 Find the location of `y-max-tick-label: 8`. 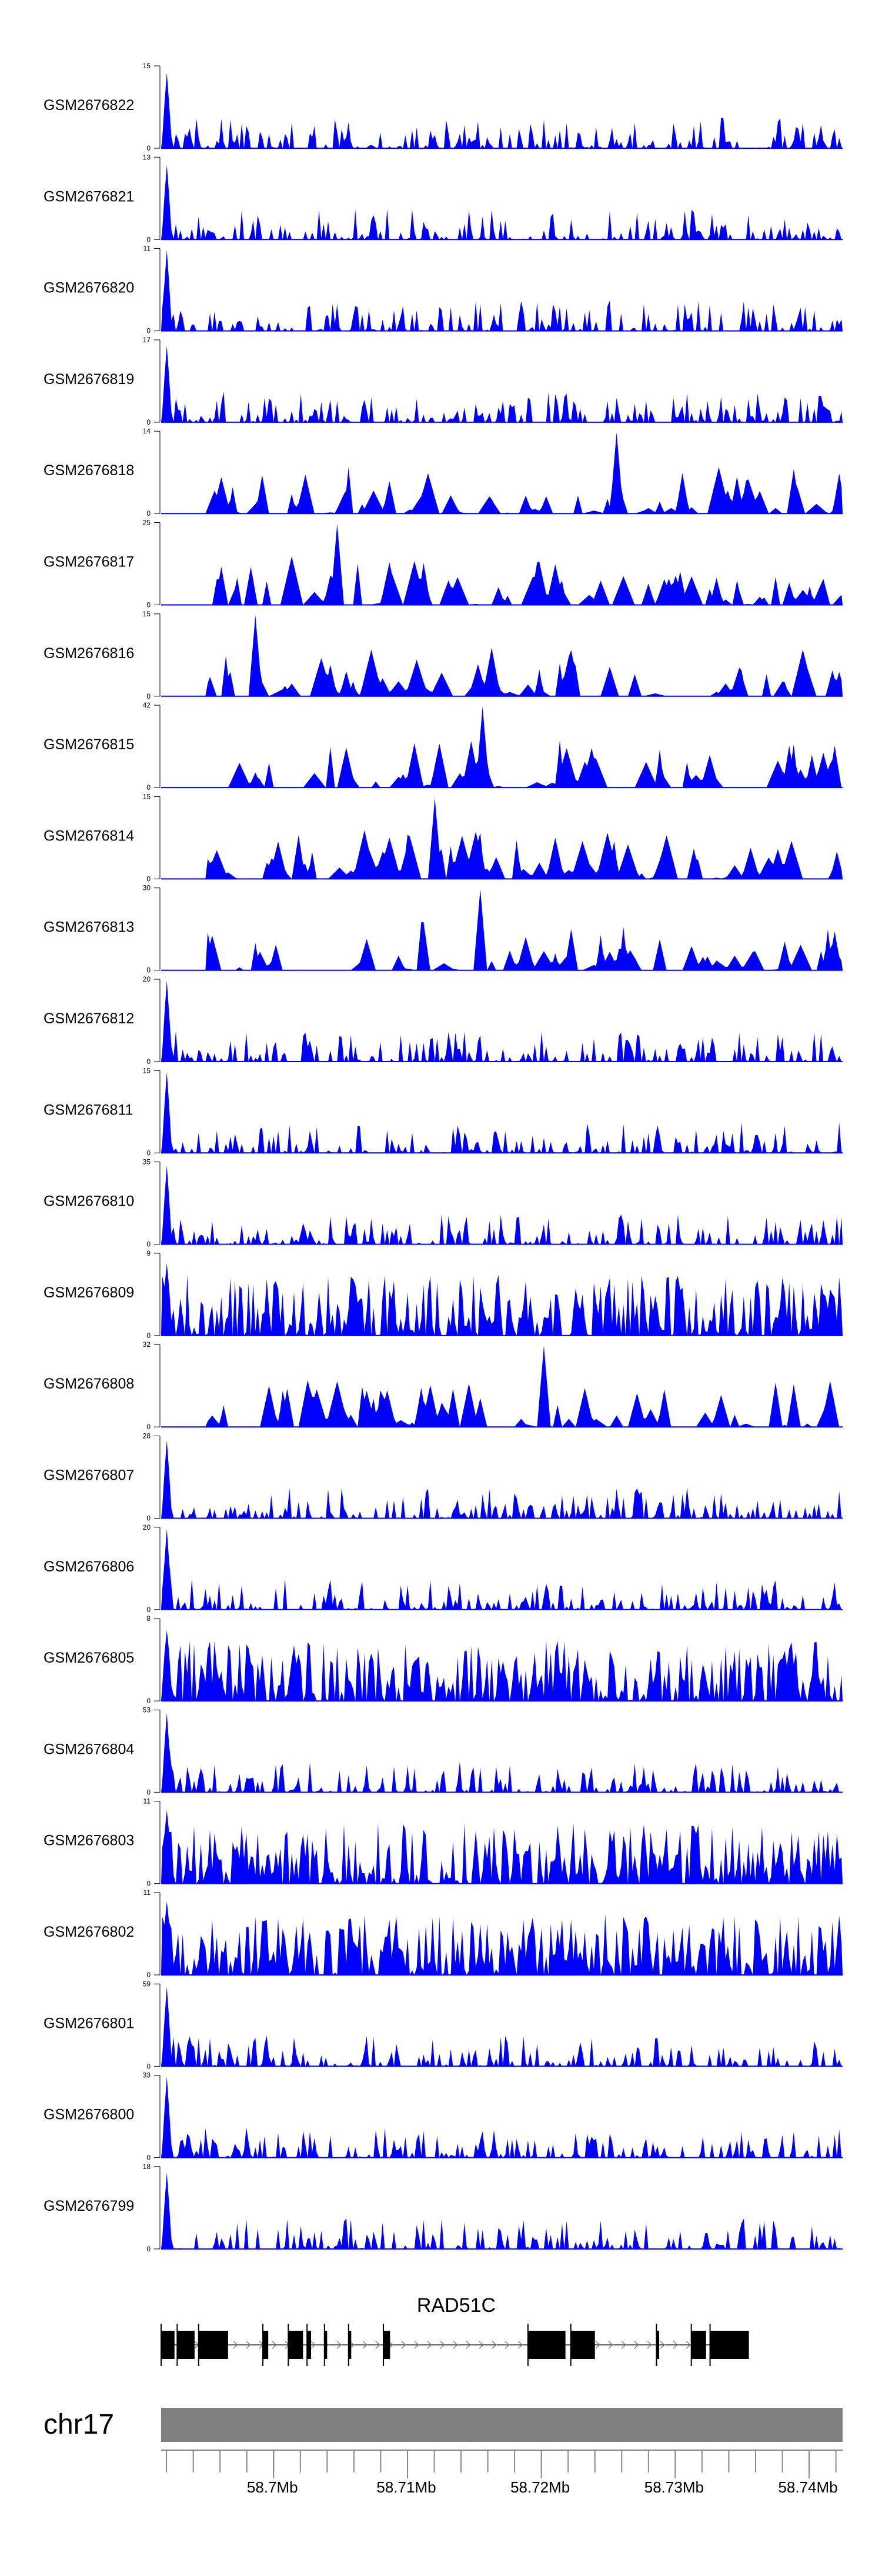

y-max-tick-label: 8 is located at coordinates (148, 1618).